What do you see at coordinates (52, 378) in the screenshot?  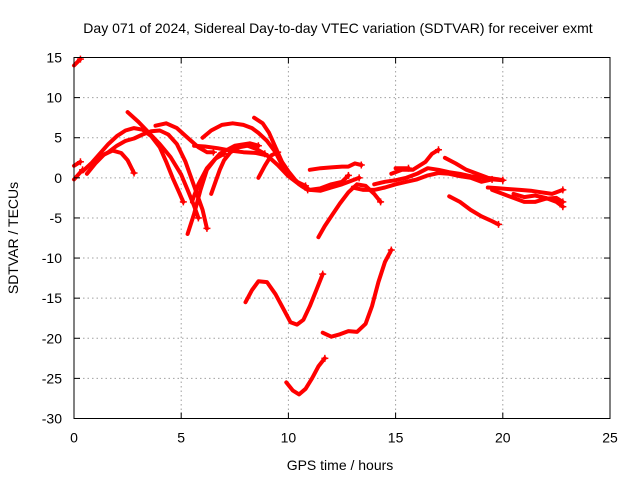 I see `y-tick-label: -25` at bounding box center [52, 378].